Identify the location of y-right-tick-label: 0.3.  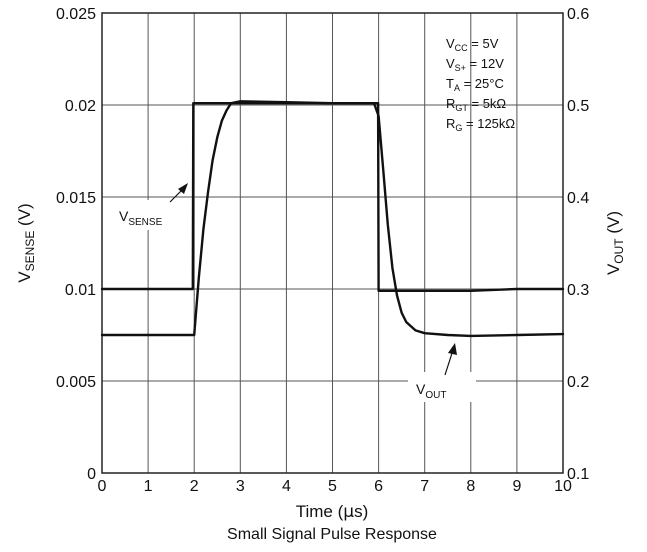
(578, 290).